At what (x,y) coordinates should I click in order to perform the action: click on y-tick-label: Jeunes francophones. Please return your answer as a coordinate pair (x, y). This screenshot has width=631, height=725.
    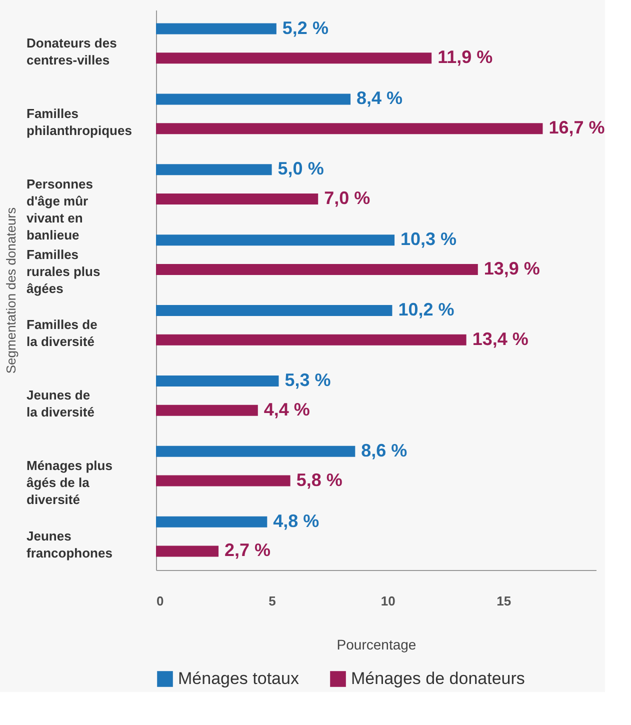
    Looking at the image, I should click on (69, 544).